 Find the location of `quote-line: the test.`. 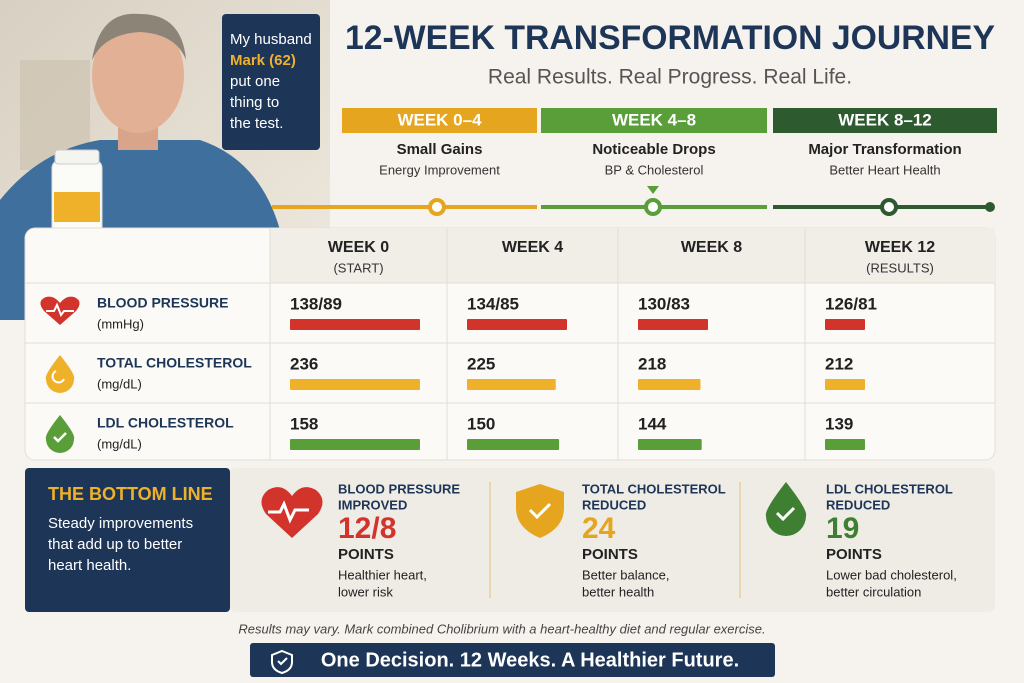

quote-line: the test. is located at coordinates (256, 123).